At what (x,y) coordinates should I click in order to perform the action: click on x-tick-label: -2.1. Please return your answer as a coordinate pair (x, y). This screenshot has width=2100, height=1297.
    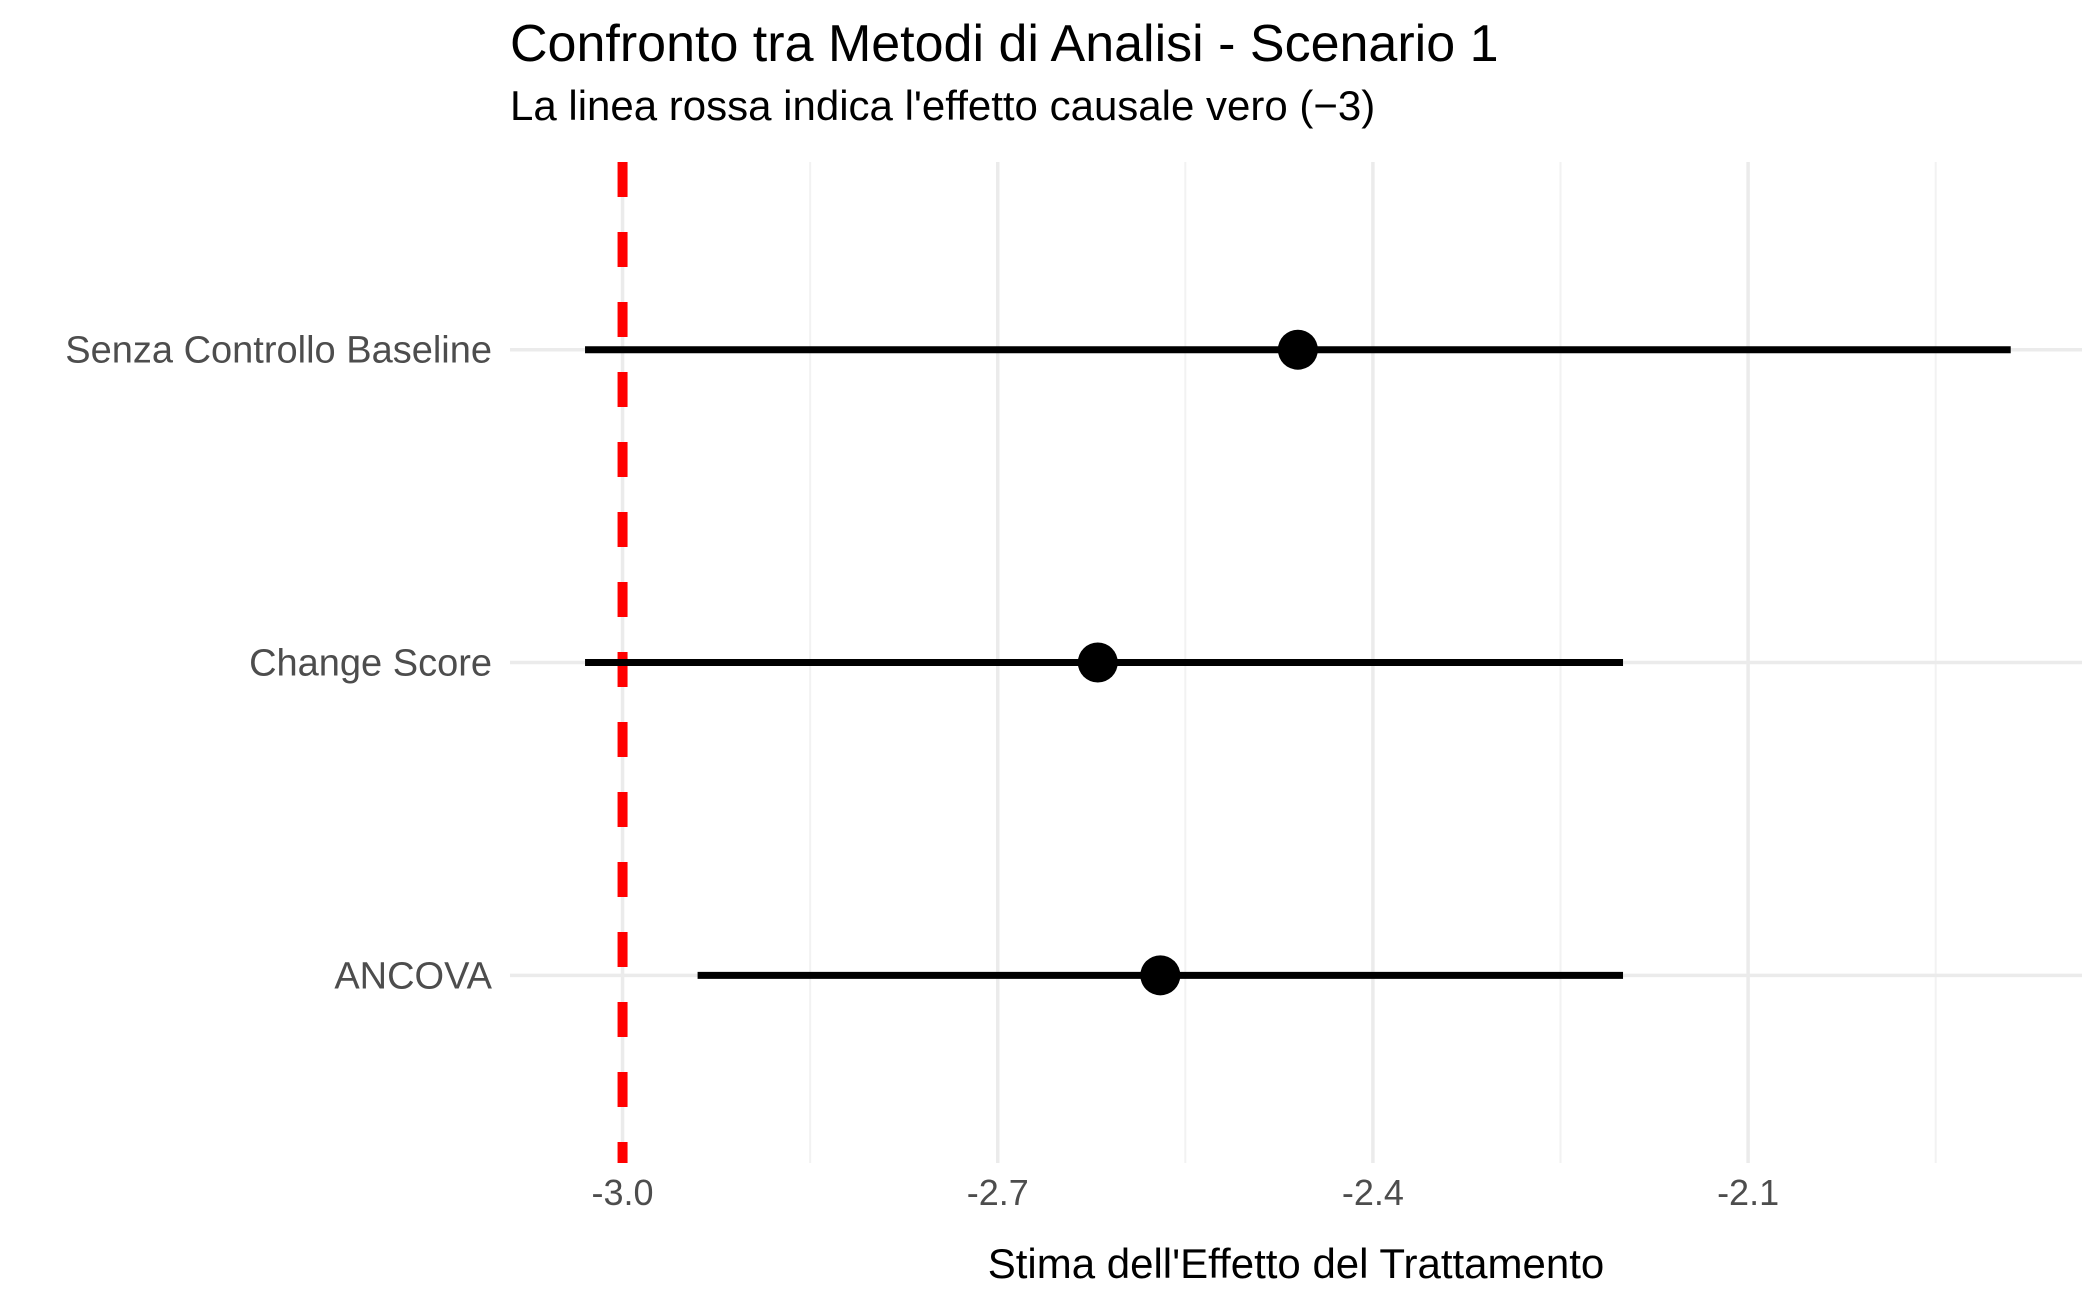
    Looking at the image, I should click on (1748, 1192).